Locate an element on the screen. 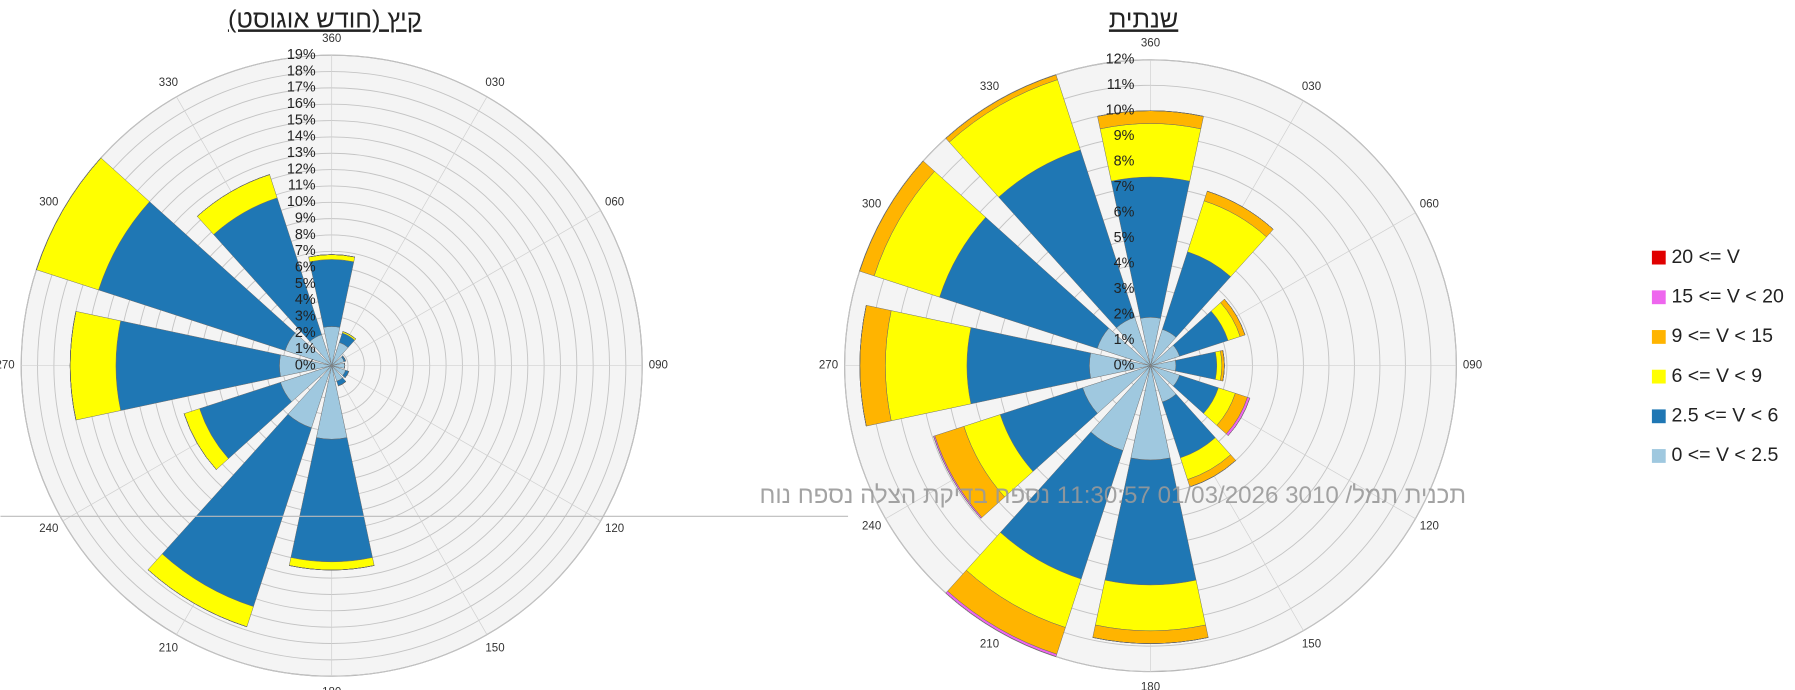 This screenshot has height=690, width=1795. radial-tick-label: 19% is located at coordinates (301, 55).